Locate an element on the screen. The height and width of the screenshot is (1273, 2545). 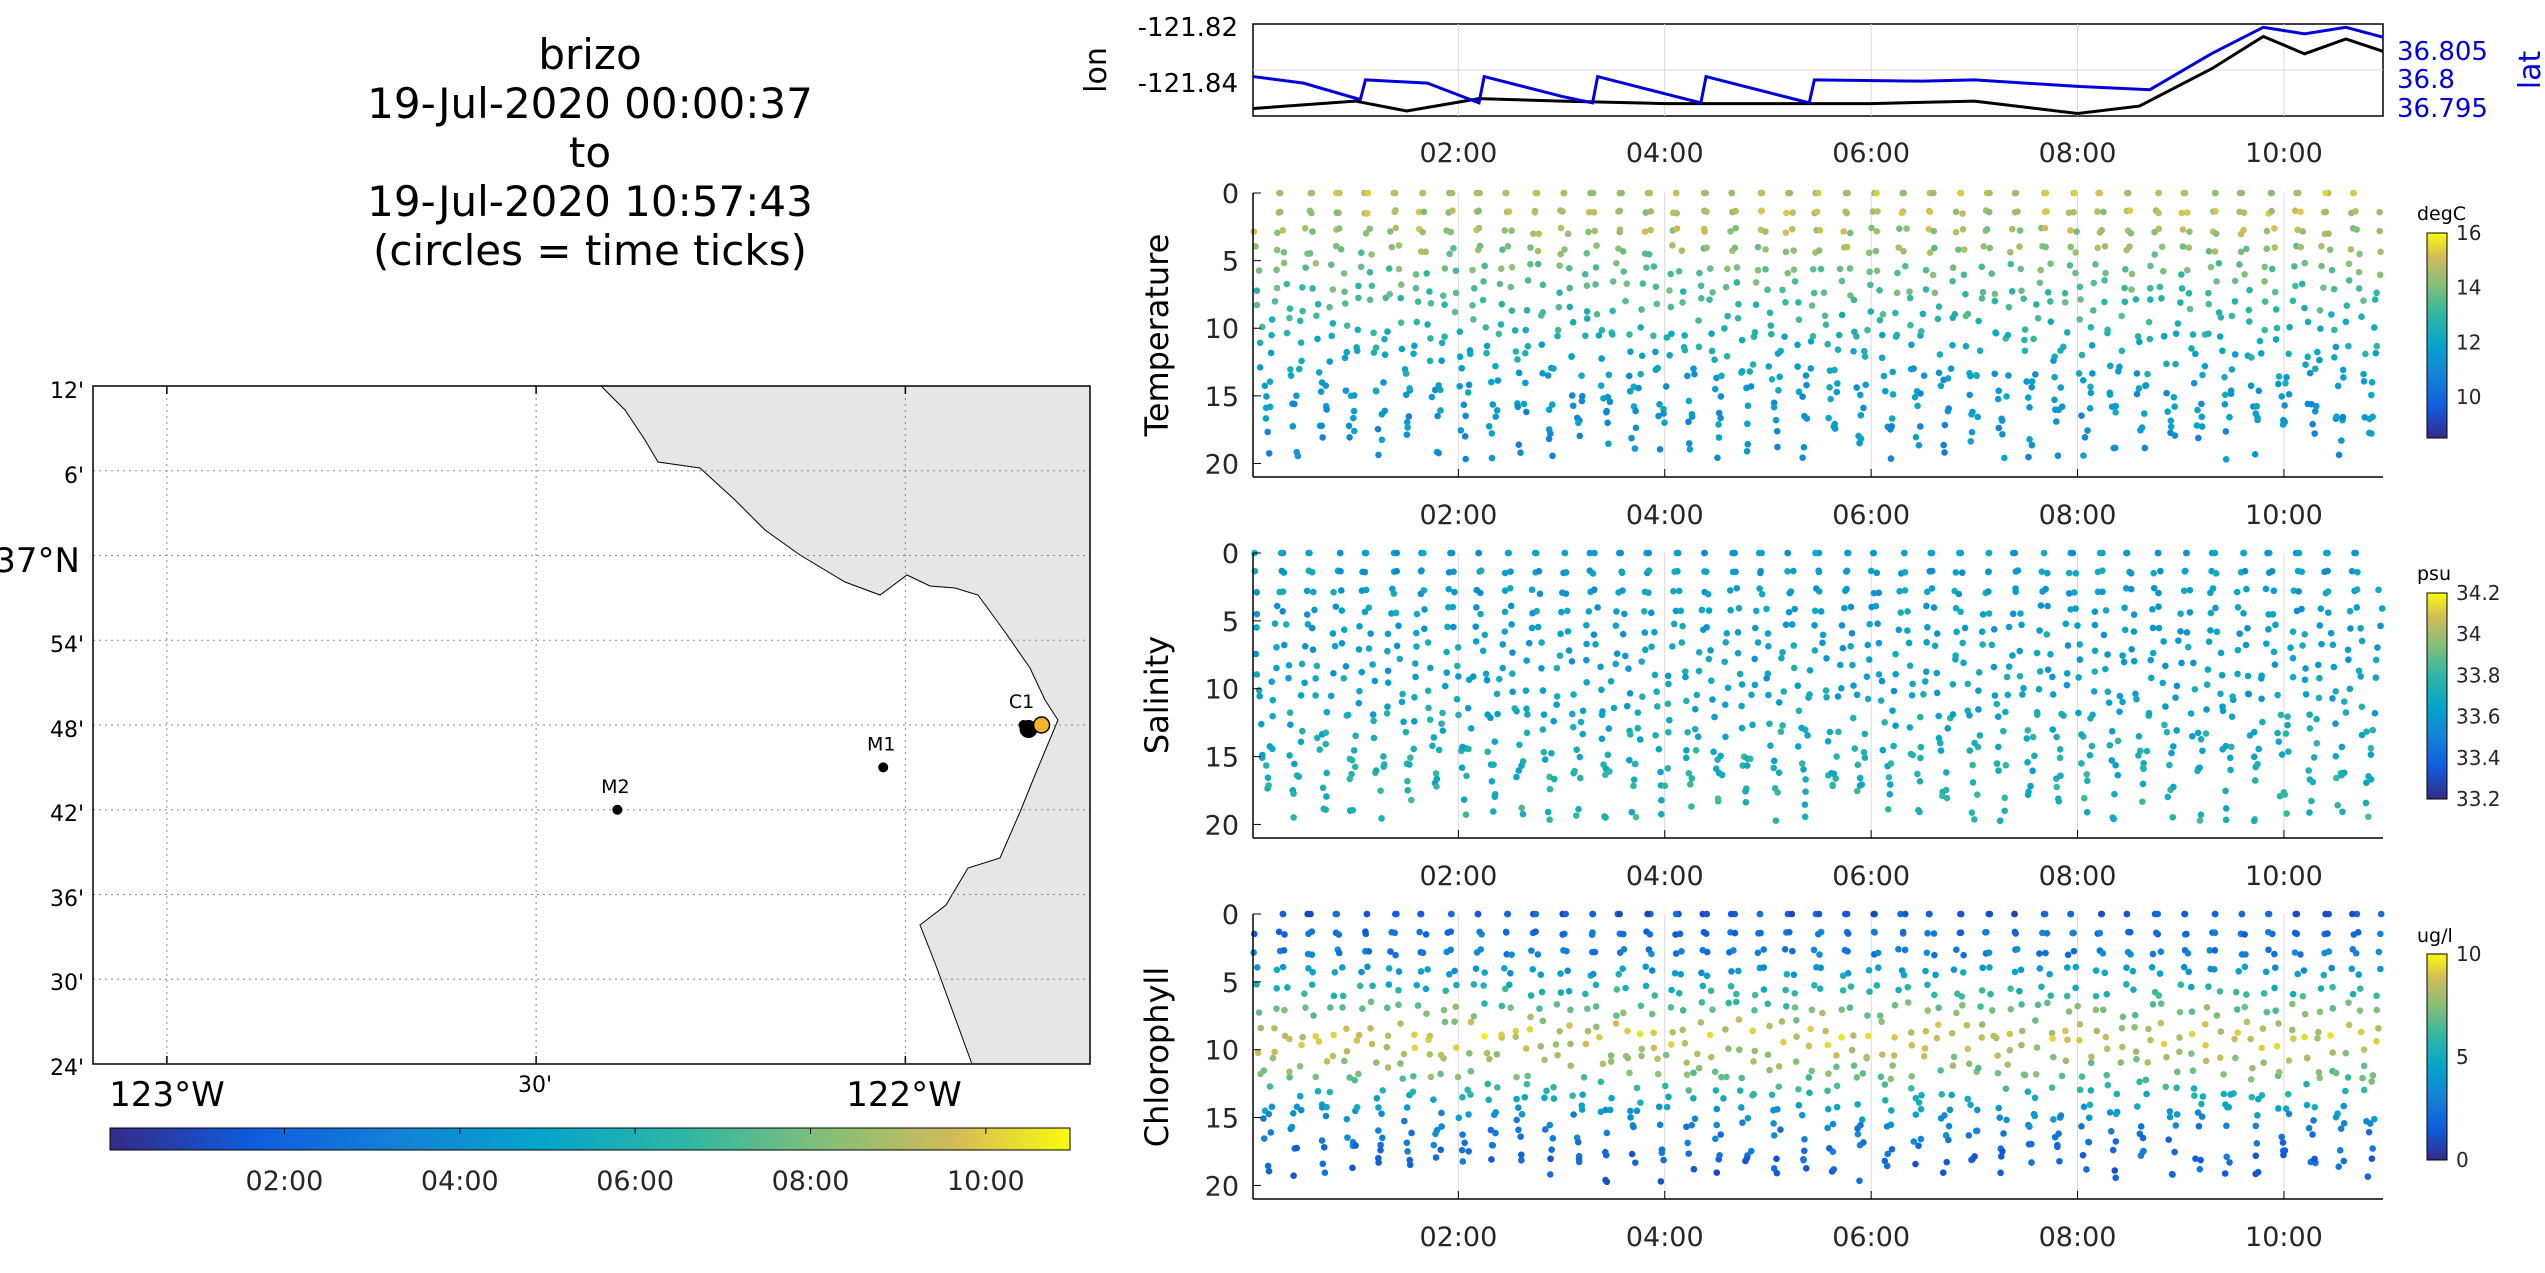
y-tick-label: 10 is located at coordinates (1222, 1051).